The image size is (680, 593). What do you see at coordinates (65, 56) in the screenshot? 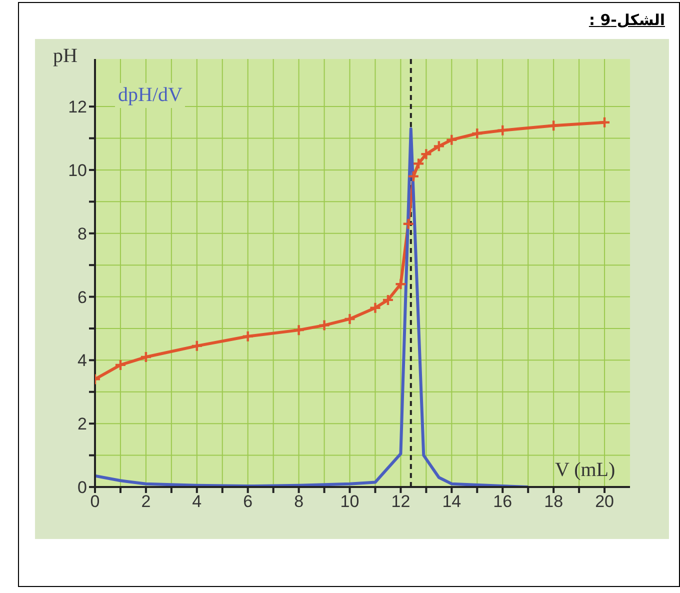
I see `y-axis-title: pH` at bounding box center [65, 56].